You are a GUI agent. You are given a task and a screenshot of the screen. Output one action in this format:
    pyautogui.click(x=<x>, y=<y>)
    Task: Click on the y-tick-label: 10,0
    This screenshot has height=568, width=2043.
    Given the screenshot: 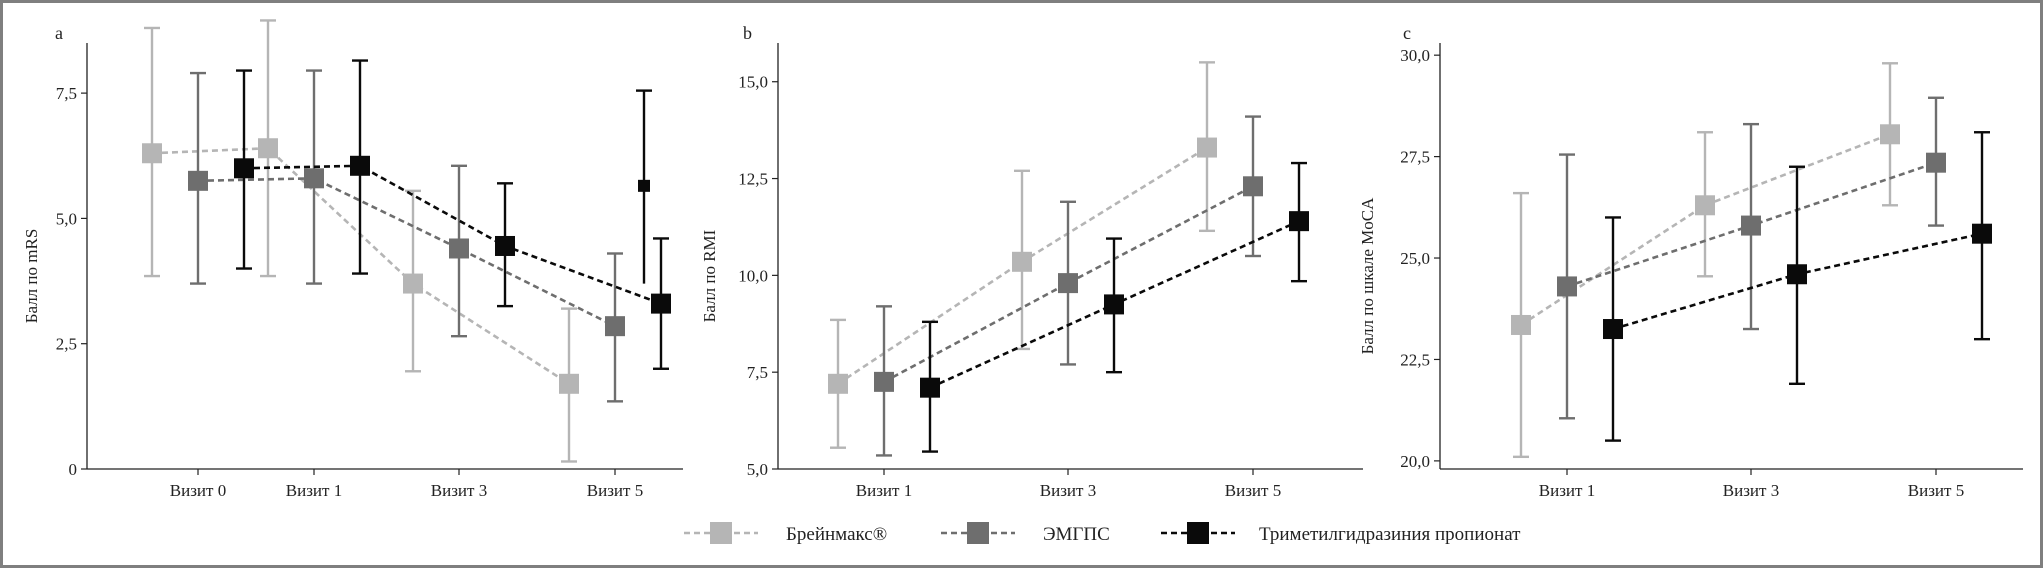 What is the action you would take?
    pyautogui.click(x=753, y=275)
    